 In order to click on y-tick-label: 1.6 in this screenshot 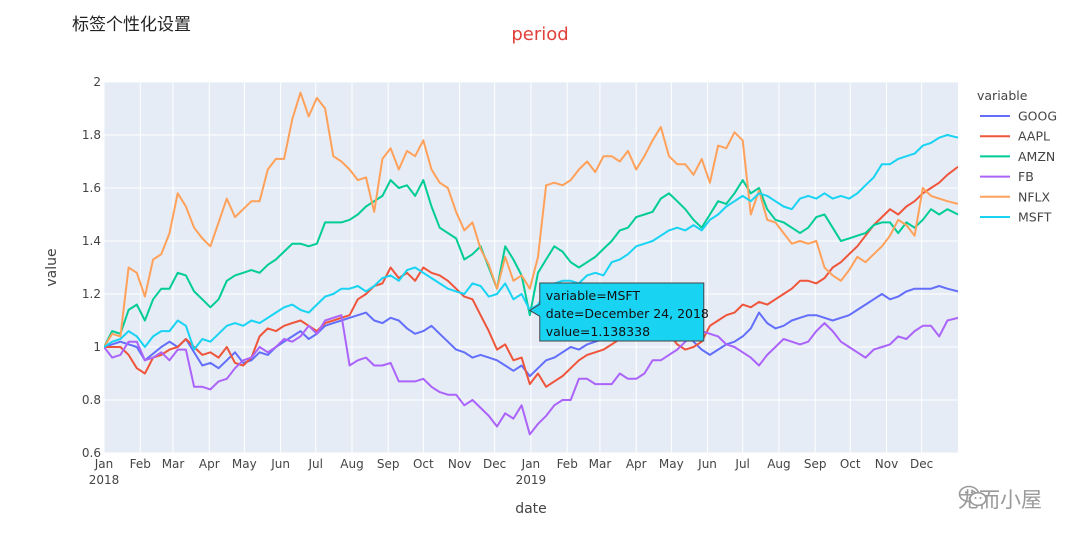, I will do `click(91, 188)`.